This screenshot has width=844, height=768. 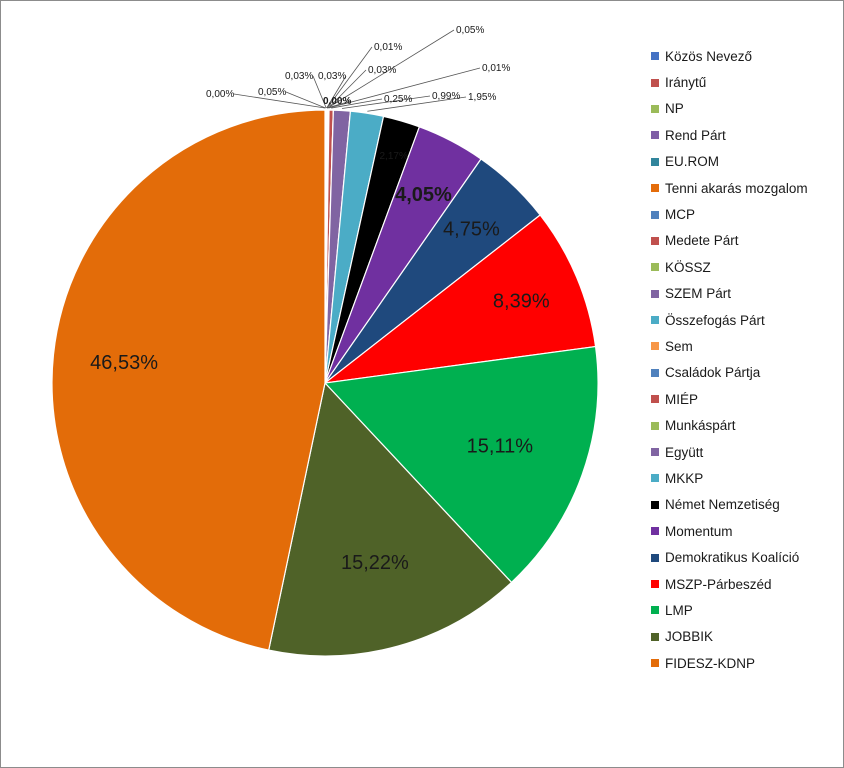 I want to click on leader-line-miep, so click(x=357, y=103).